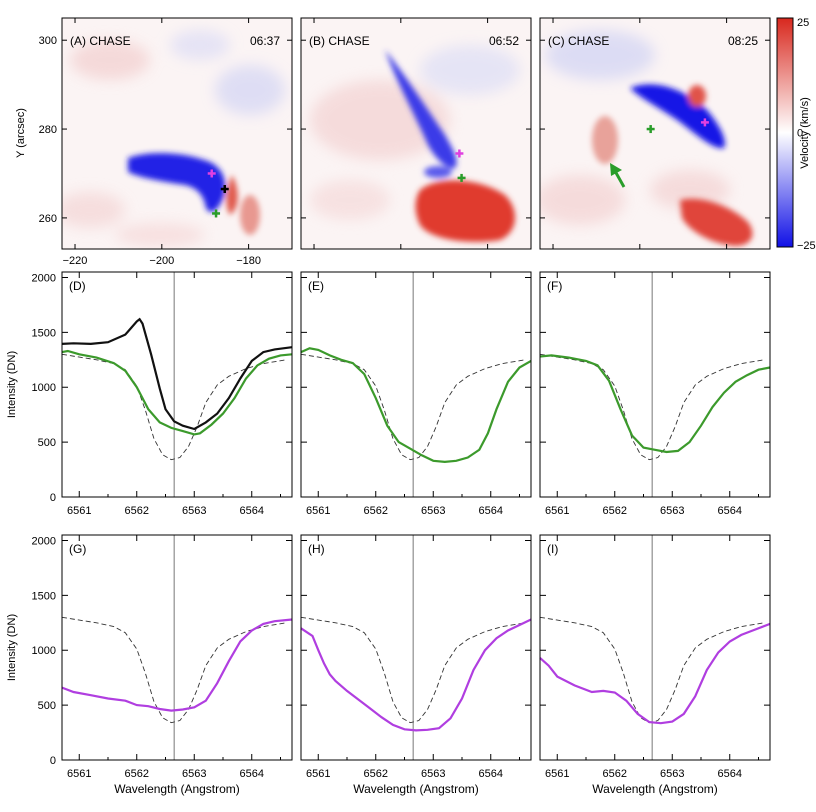 The height and width of the screenshot is (812, 816). Describe the element at coordinates (48, 41) in the screenshot. I see `map-y-tick-label: 300` at that location.